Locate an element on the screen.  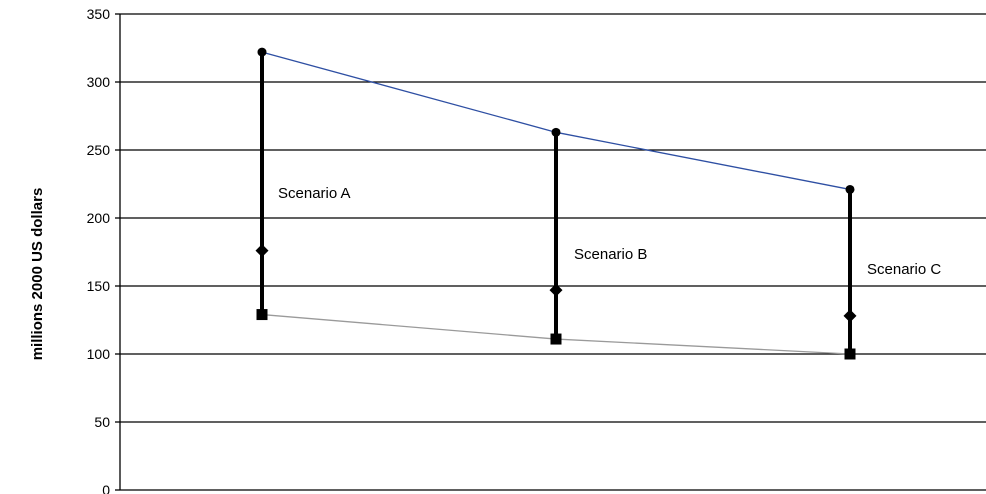
y-tick-label: 250 is located at coordinates (99, 150).